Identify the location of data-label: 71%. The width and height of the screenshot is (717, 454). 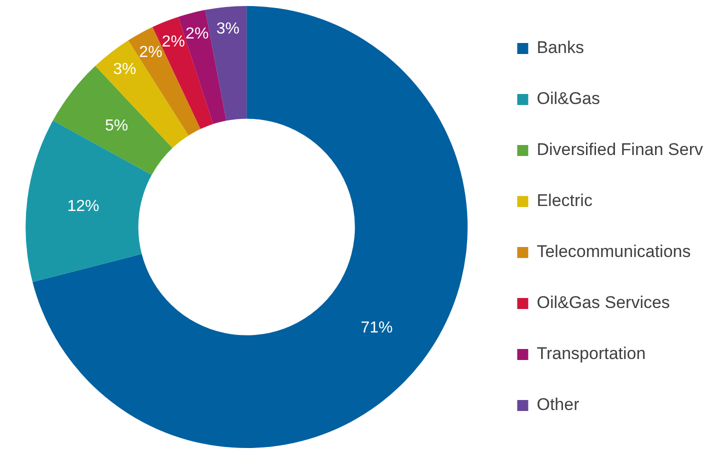
(376, 327).